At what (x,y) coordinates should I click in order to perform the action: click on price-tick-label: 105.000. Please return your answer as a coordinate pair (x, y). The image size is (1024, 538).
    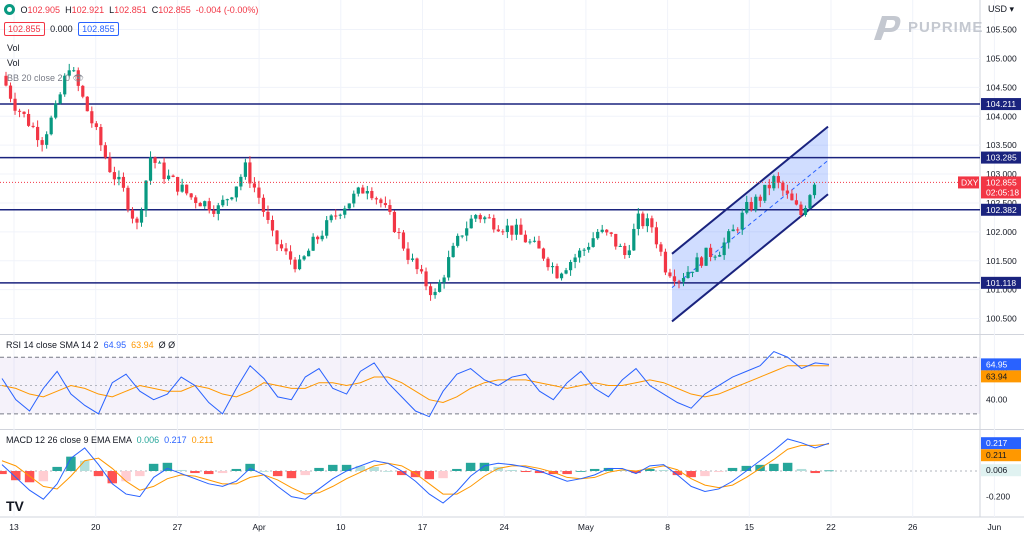
    Looking at the image, I should click on (1001, 58).